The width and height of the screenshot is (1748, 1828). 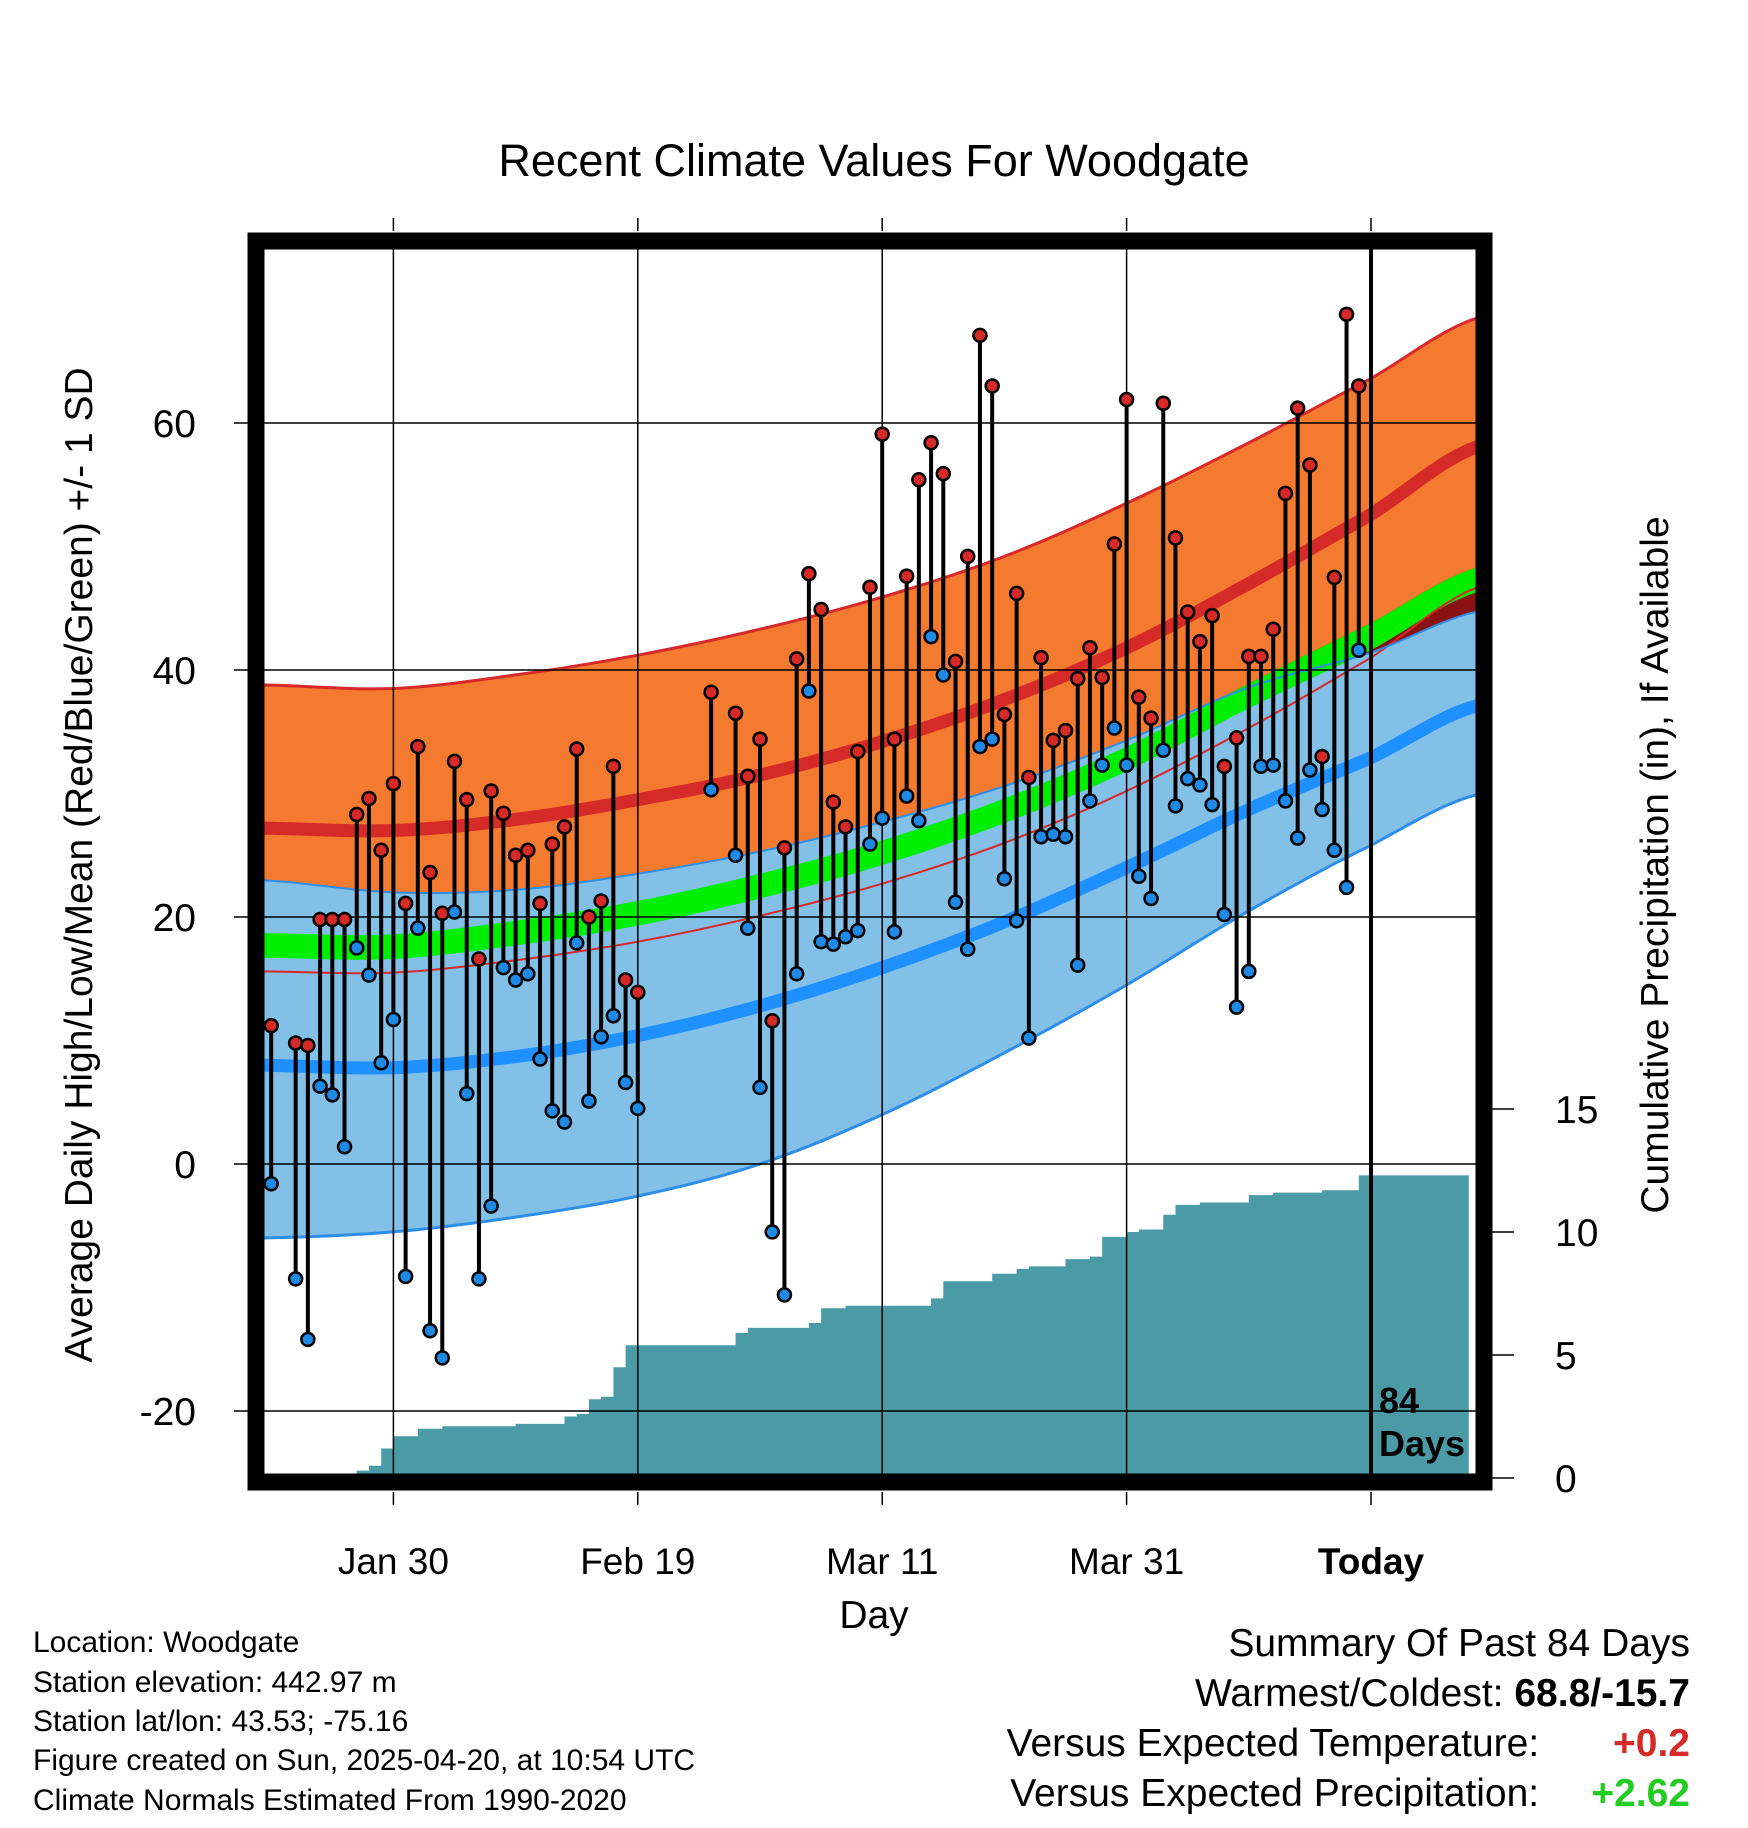 What do you see at coordinates (912, 1326) in the screenshot?
I see `precip-area` at bounding box center [912, 1326].